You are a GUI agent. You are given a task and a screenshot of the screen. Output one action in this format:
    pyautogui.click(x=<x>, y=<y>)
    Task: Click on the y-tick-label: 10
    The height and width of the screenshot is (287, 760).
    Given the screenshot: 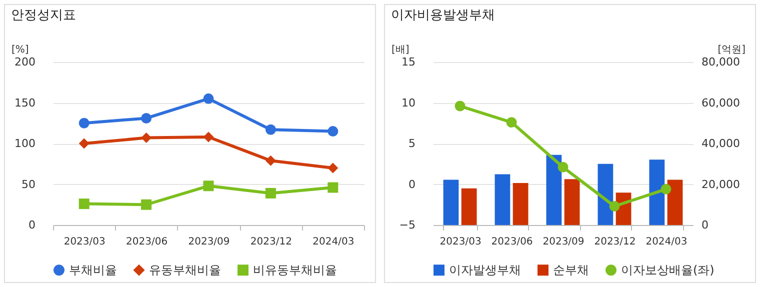 What is the action you would take?
    pyautogui.click(x=409, y=103)
    